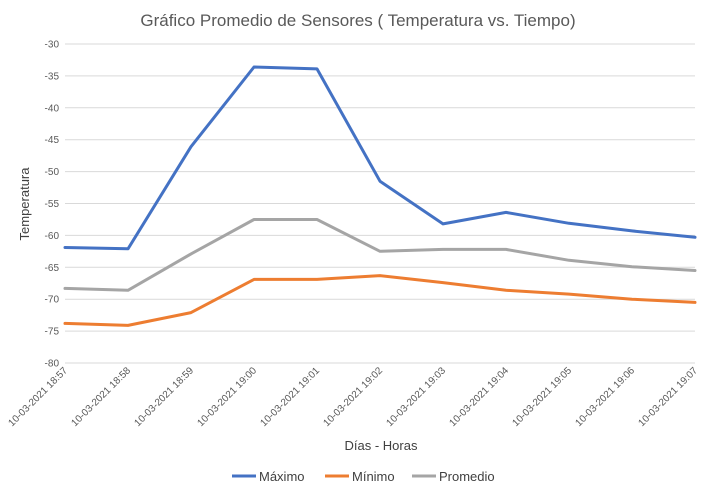  What do you see at coordinates (228, 397) in the screenshot?
I see `x-tick-label: 10-03-2021 19:00` at bounding box center [228, 397].